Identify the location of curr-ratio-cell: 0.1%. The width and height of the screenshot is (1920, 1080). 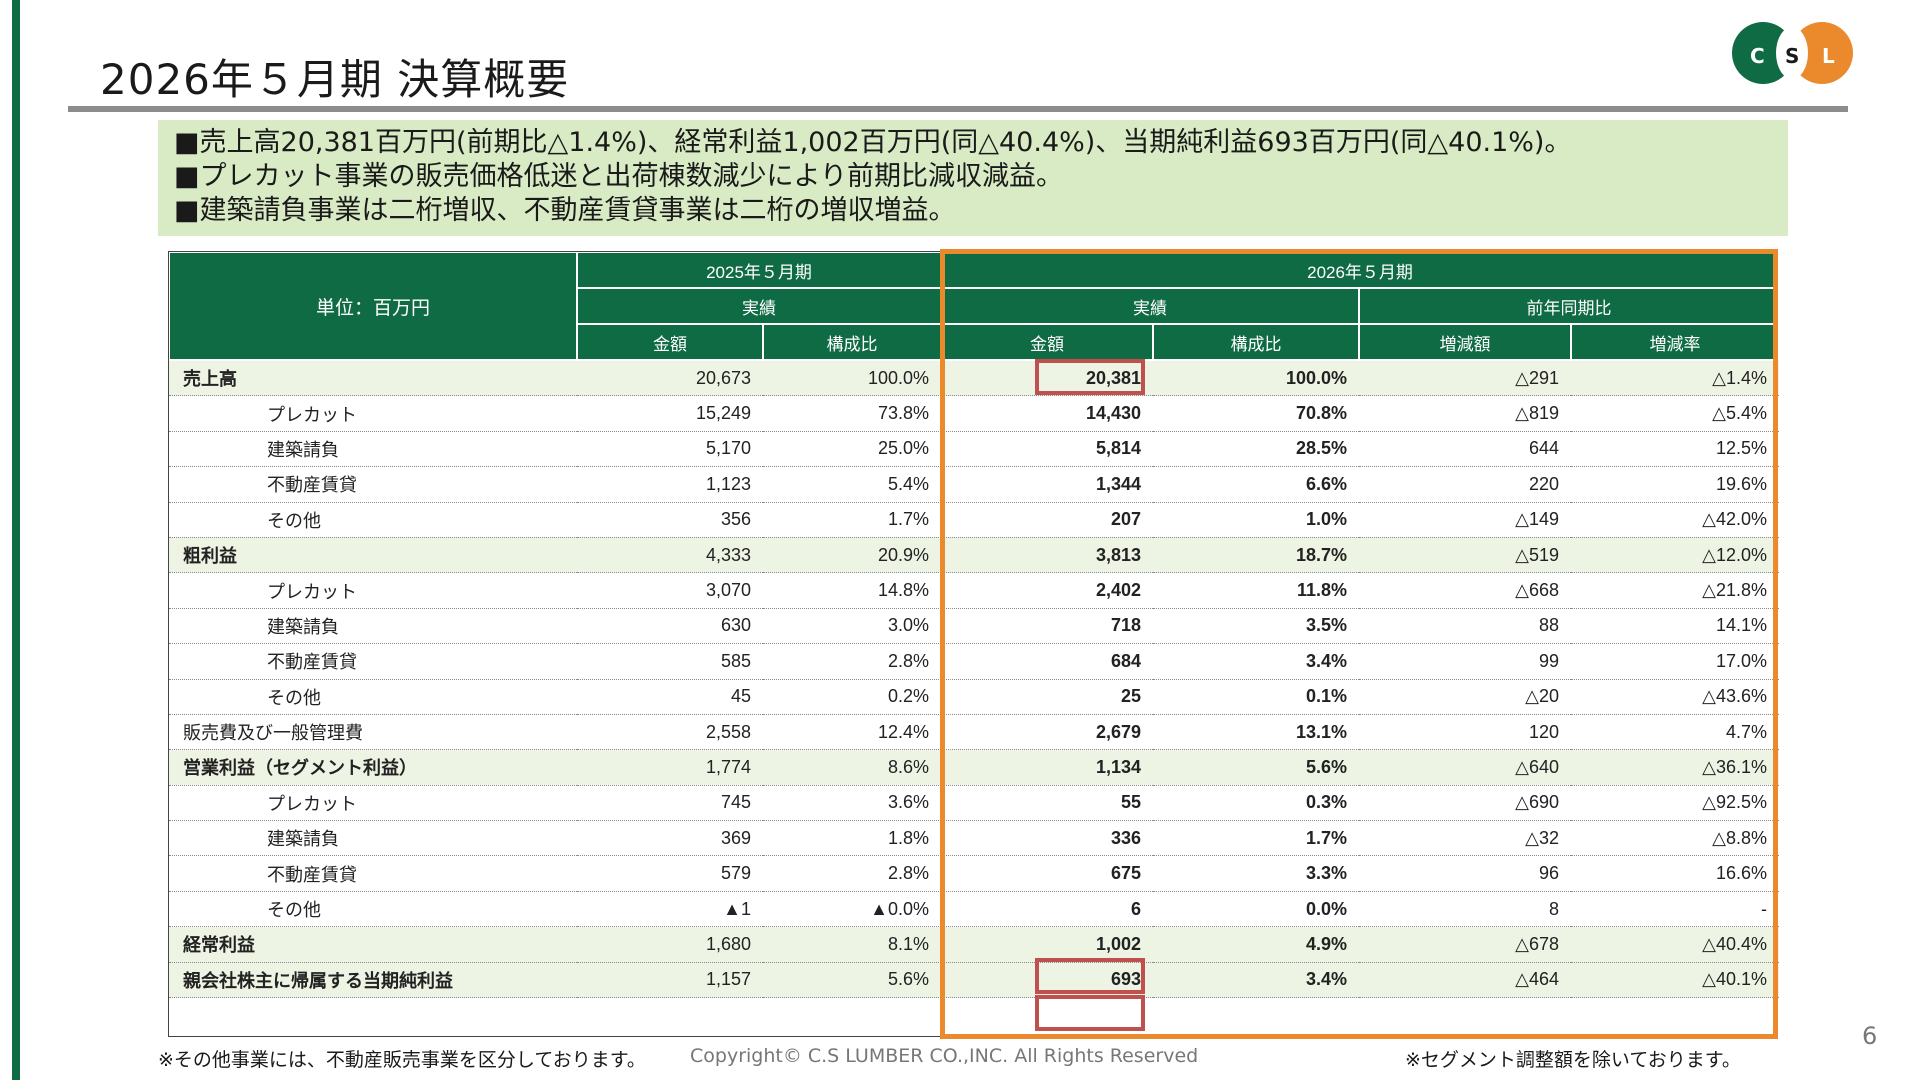
(1256, 697).